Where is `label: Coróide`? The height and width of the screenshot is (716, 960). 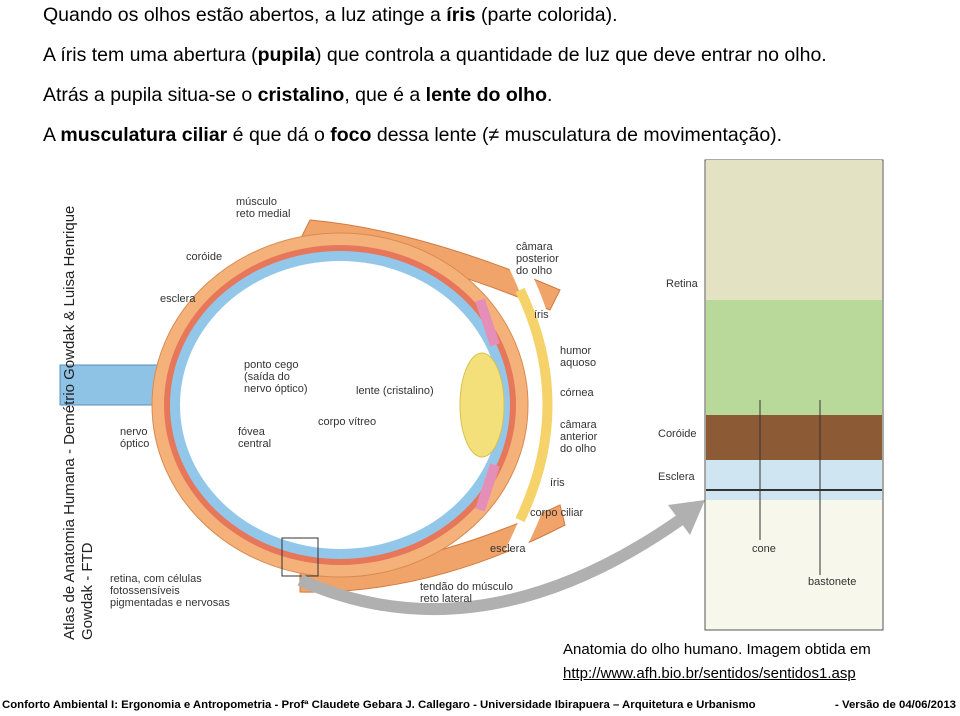
label: Coróide is located at coordinates (677, 434).